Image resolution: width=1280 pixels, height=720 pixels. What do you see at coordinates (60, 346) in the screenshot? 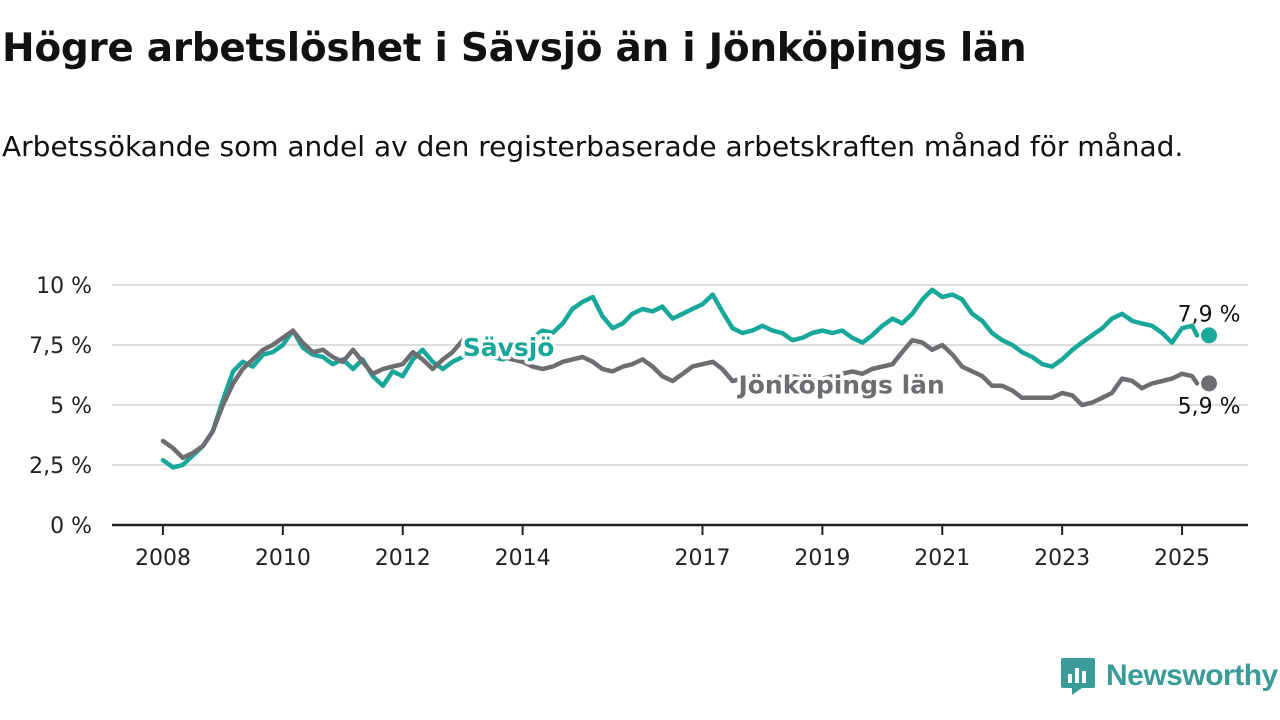
I see `y-tick-label: 7,5 %` at bounding box center [60, 346].